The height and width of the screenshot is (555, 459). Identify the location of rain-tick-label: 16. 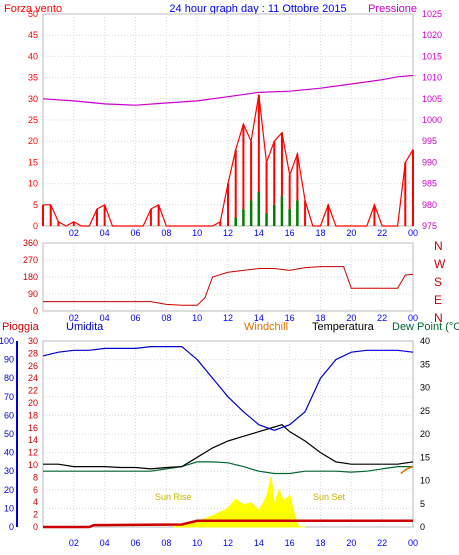
(33, 428).